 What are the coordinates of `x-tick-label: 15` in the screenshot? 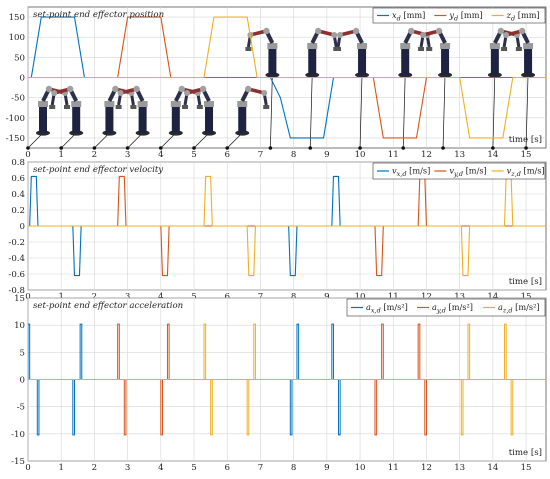 It's located at (526, 468).